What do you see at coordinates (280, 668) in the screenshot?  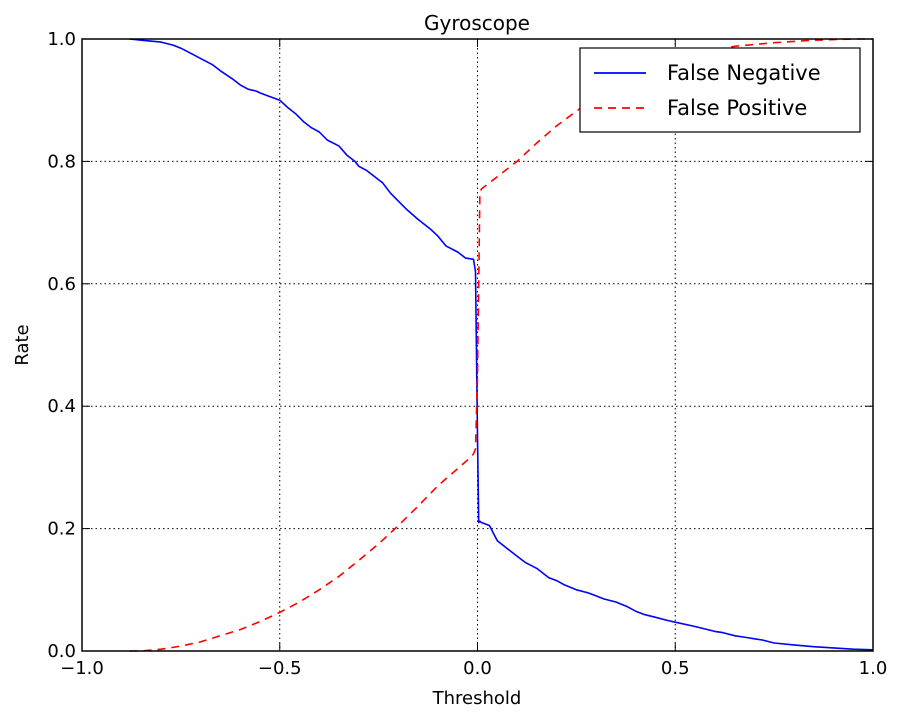 I see `x-tick-label: −0.5` at bounding box center [280, 668].